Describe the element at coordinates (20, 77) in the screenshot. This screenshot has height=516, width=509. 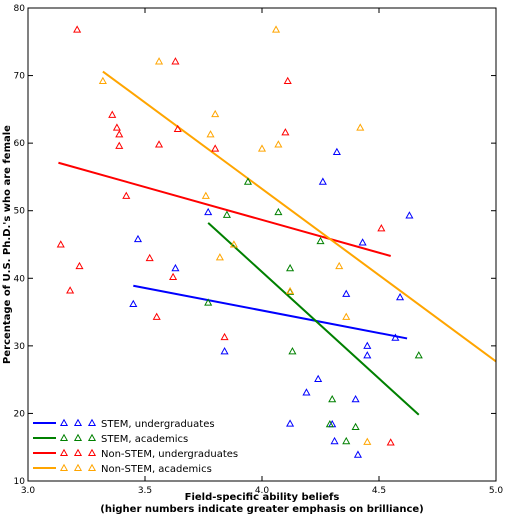
I see `y-tick-label: 70` at that location.